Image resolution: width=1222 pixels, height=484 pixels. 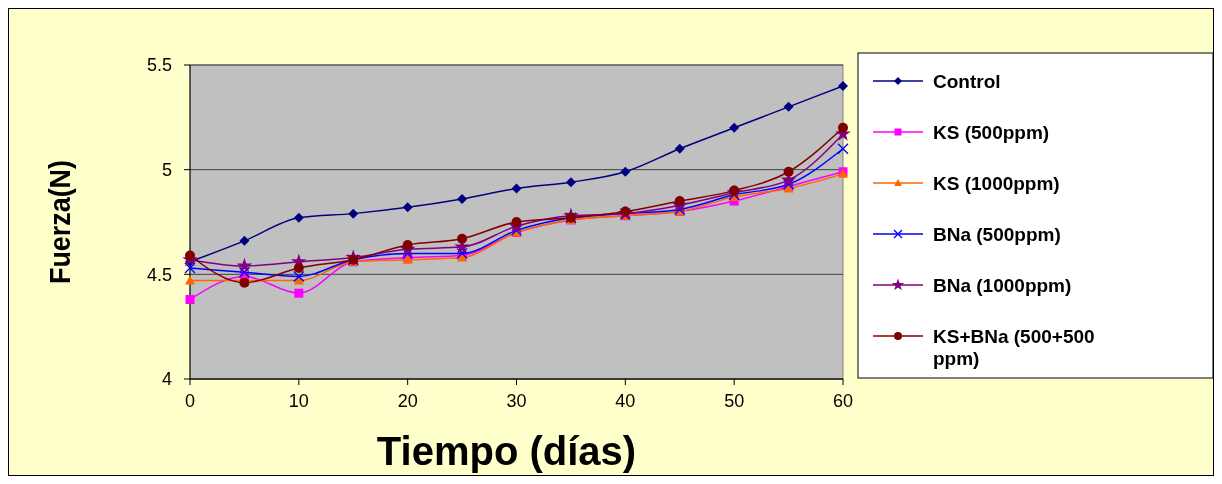 What do you see at coordinates (59, 214) in the screenshot?
I see `y-axis-title: Fuerza(N)` at bounding box center [59, 214].